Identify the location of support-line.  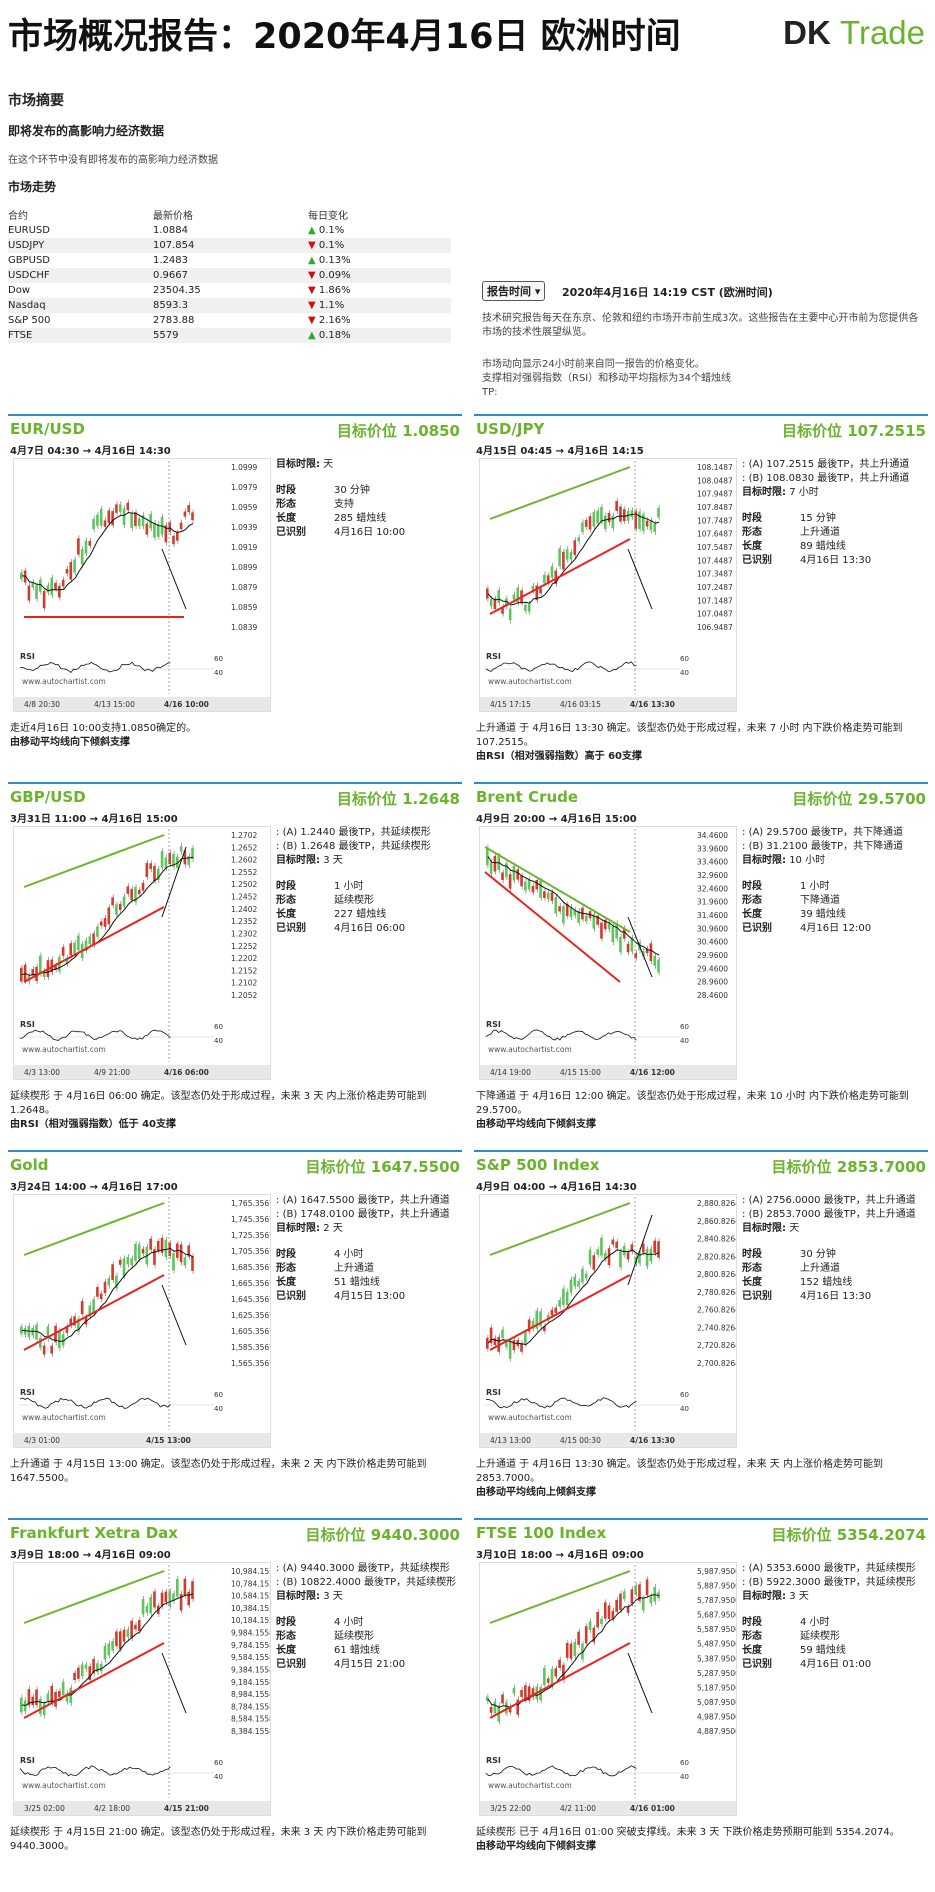
(560, 576).